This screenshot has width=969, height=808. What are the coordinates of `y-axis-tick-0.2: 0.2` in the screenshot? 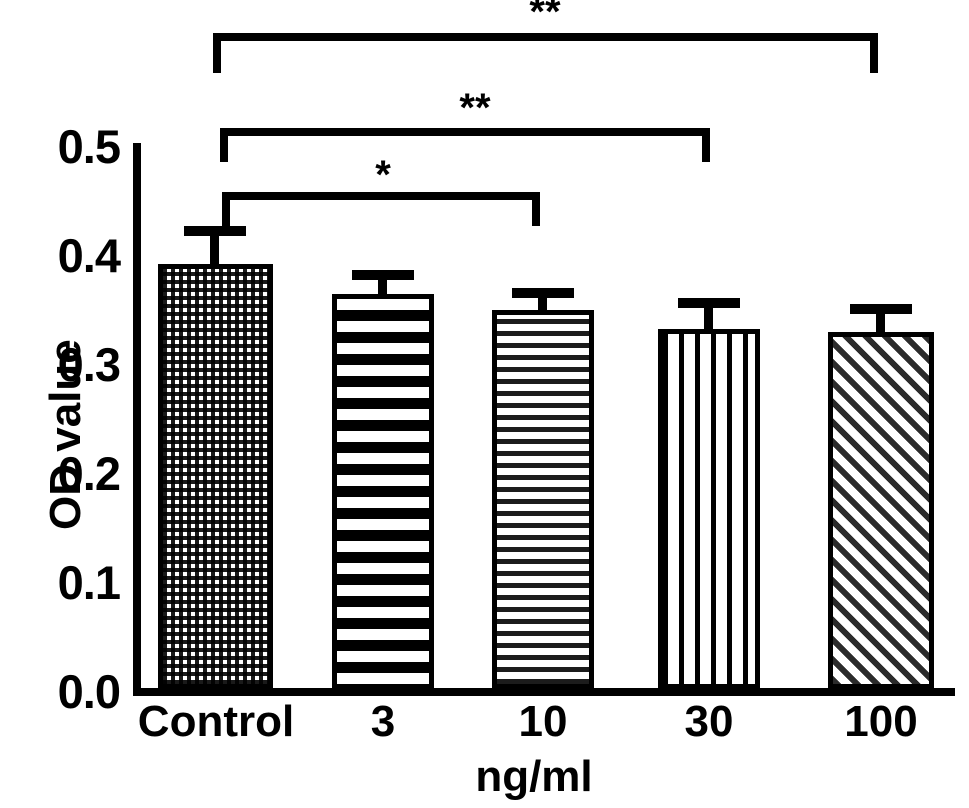 It's located at (89, 473).